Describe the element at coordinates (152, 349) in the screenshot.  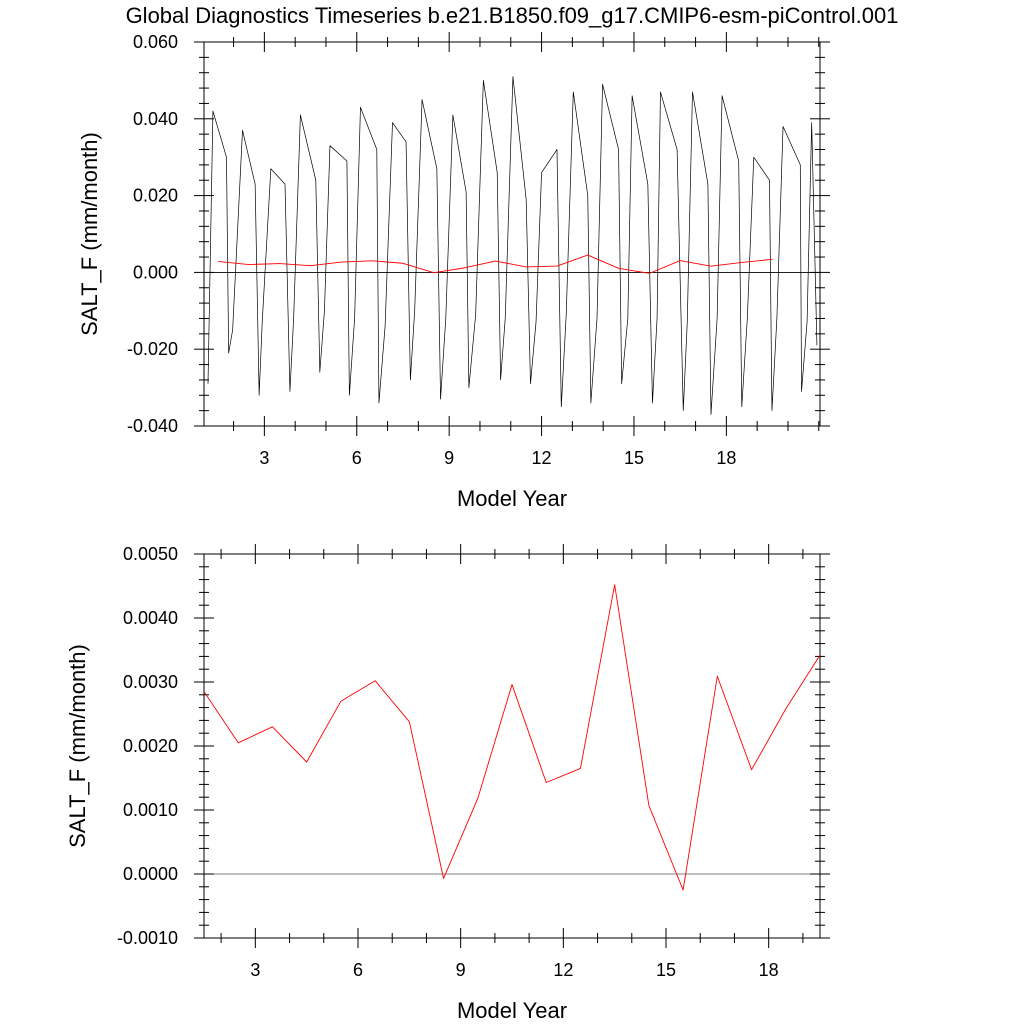
I see `y-tick-label: -0.020` at that location.